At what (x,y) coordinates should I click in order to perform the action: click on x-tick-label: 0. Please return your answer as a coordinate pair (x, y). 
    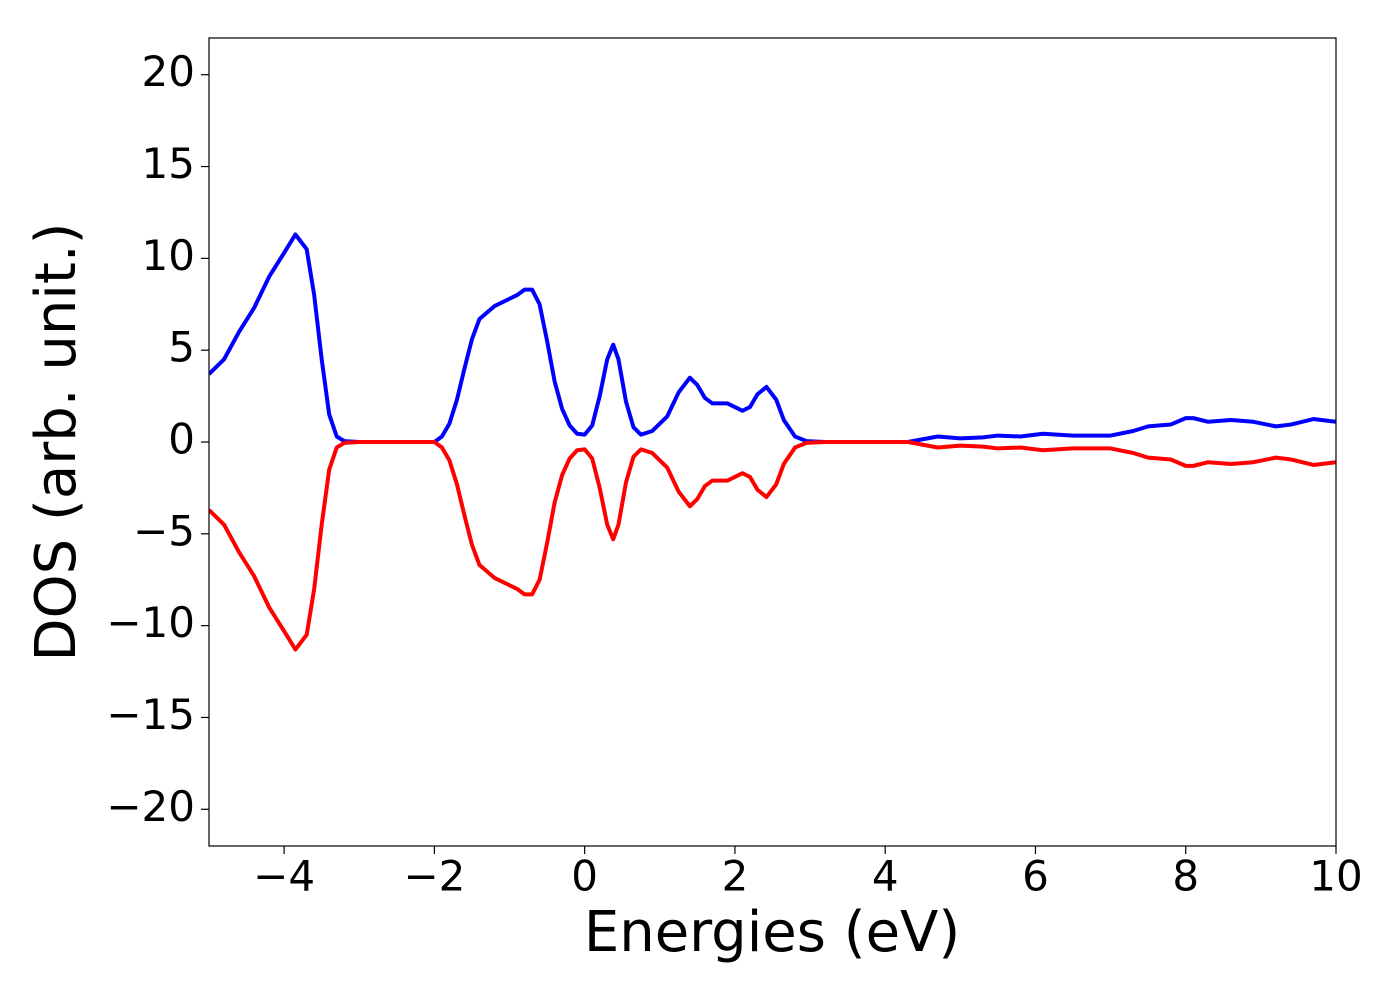
    Looking at the image, I should click on (584, 876).